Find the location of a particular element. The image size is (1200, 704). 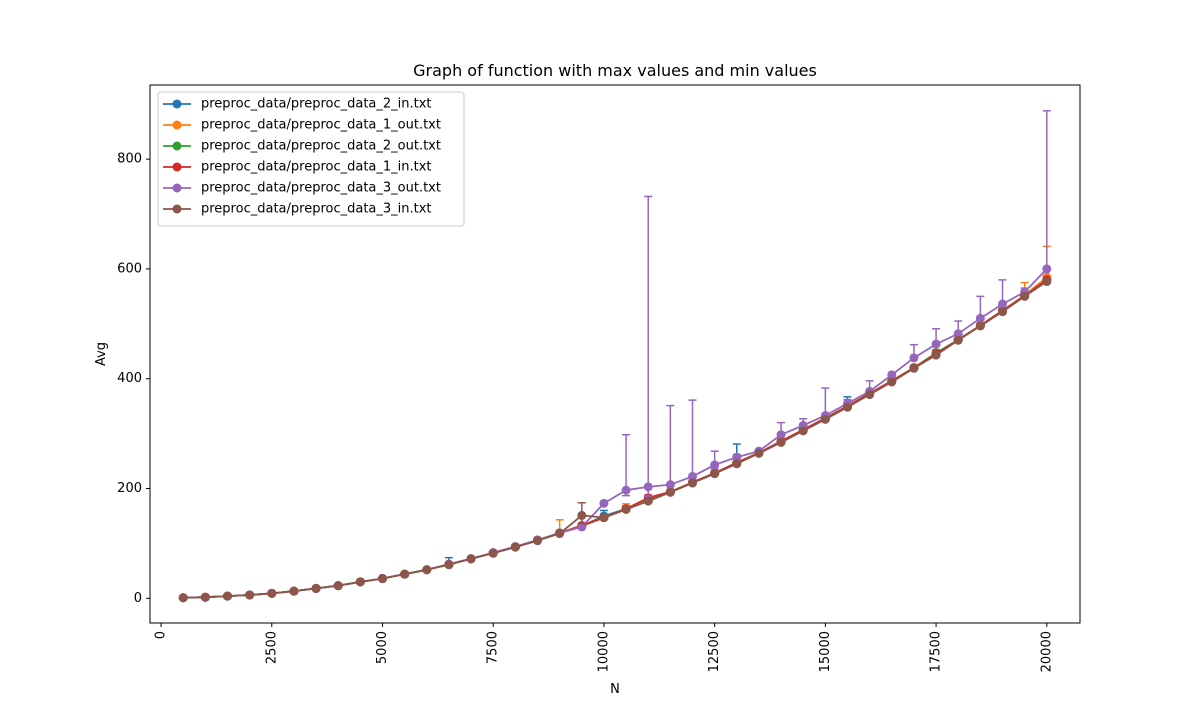

legend-label: preproc_data/preproc_data_1_in.txt is located at coordinates (316, 167).